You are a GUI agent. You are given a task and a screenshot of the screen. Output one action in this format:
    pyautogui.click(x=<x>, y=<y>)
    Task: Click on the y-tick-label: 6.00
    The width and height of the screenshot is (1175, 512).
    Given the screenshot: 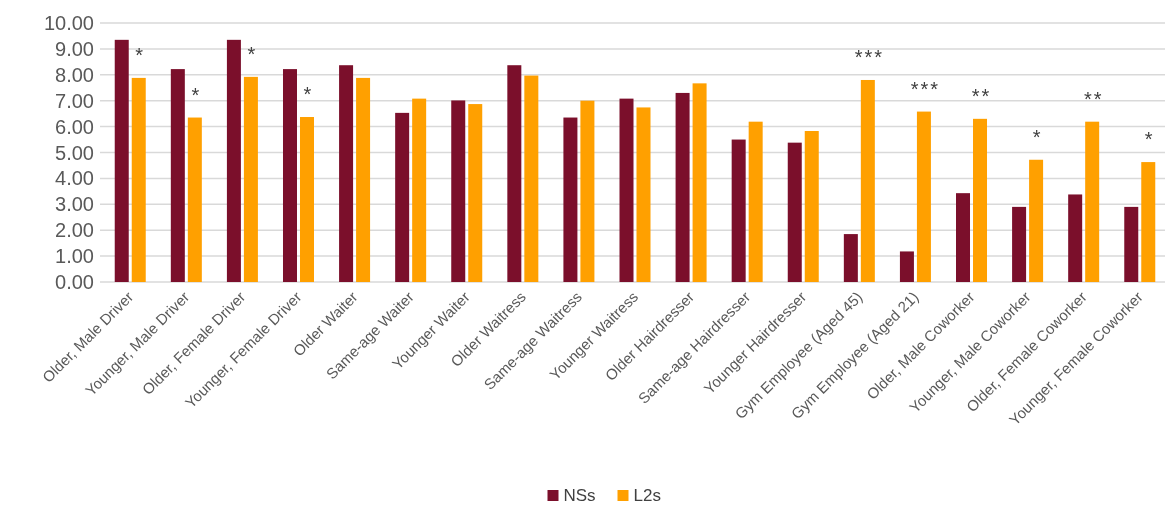 What is the action you would take?
    pyautogui.click(x=74, y=126)
    